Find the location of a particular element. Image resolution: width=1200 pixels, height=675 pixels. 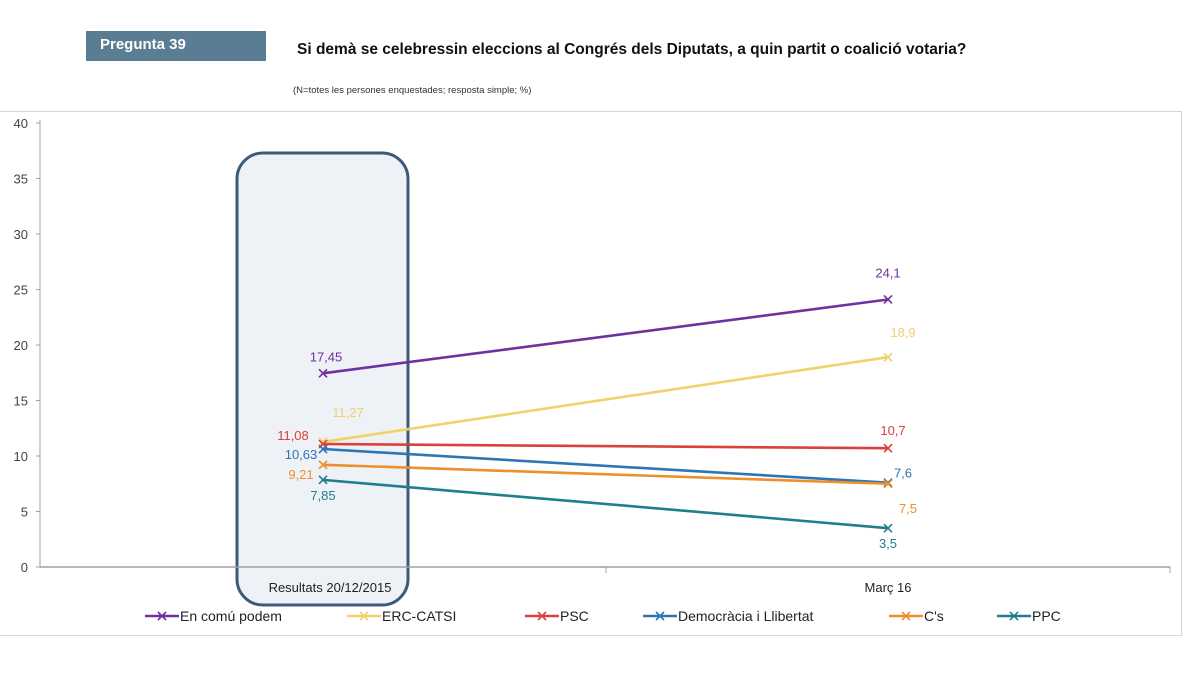

y-tick-label: 15 is located at coordinates (21, 401).